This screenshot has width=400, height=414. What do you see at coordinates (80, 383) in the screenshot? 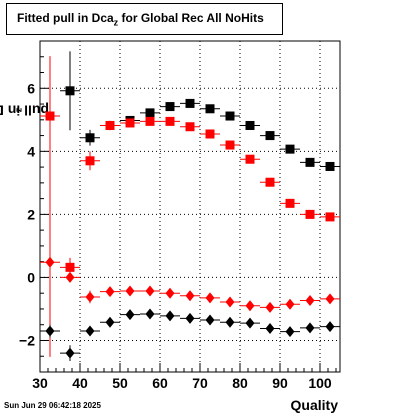
I see `x-tick-label: 40` at bounding box center [80, 383].